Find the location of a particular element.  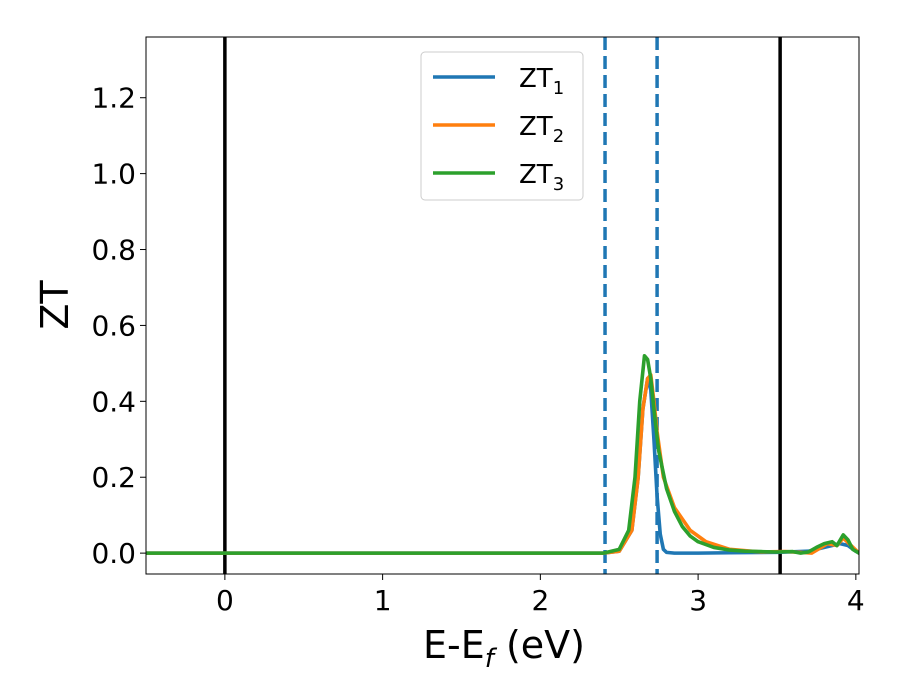

x-tick-label: 4 is located at coordinates (856, 600).